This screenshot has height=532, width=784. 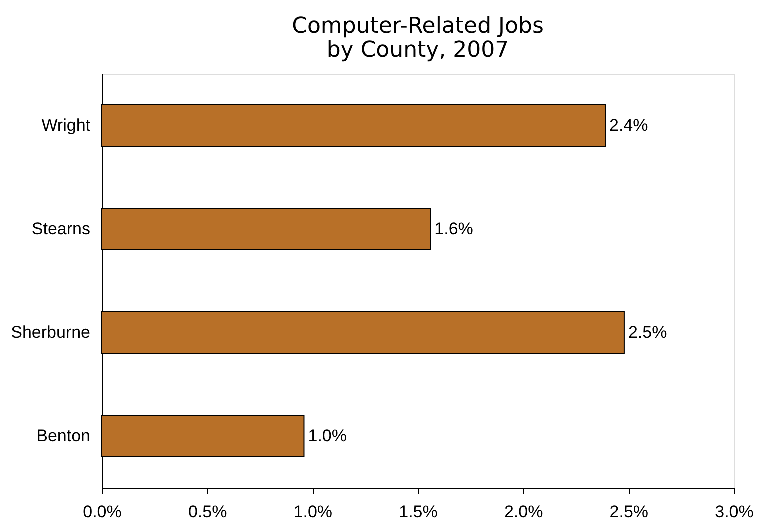 I want to click on data-label: 2.4%, so click(x=628, y=125).